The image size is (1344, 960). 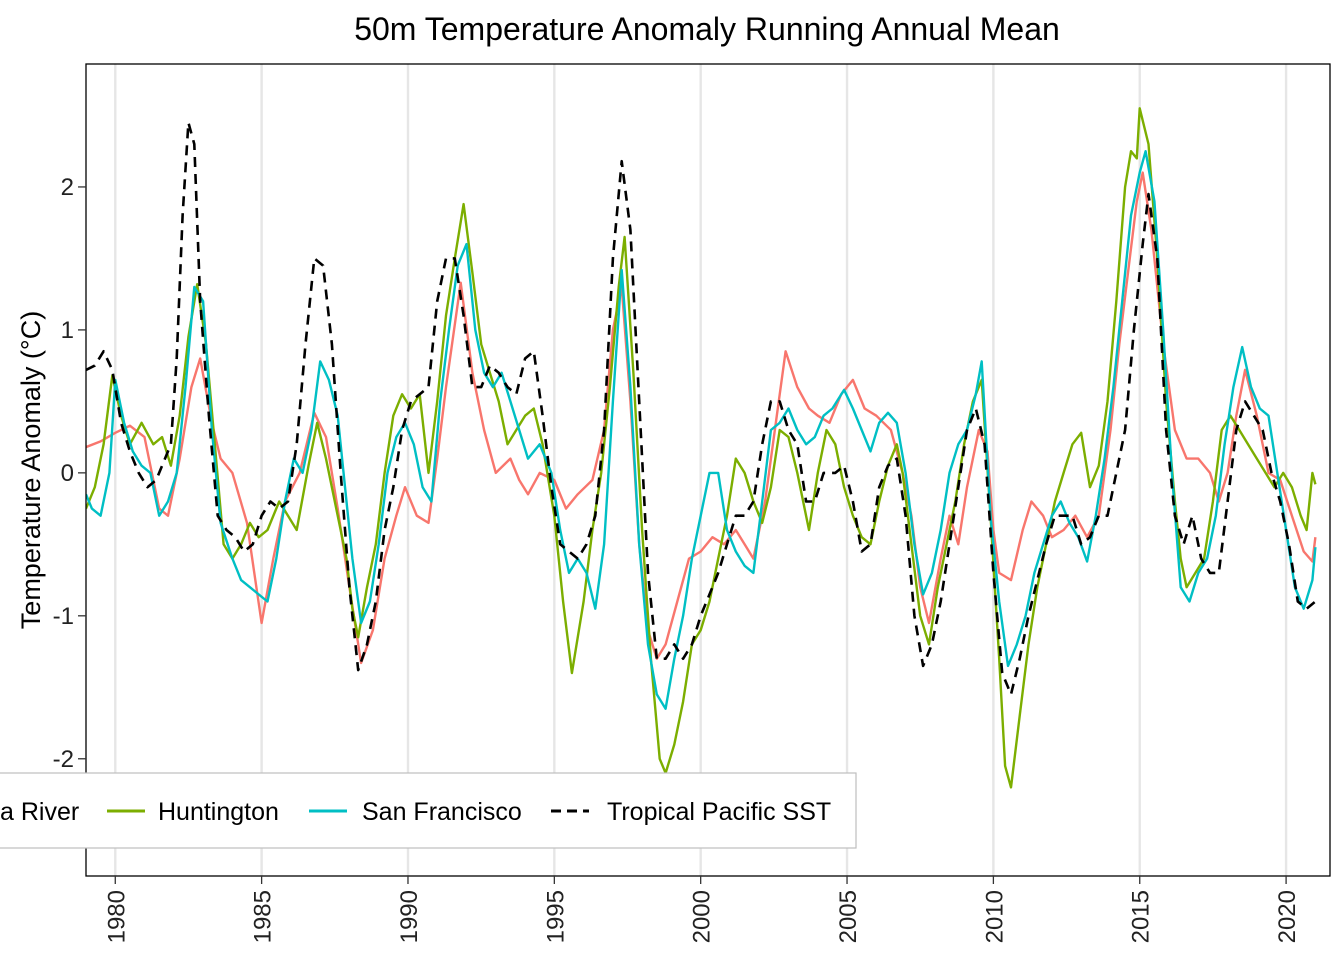 I want to click on x-tick-label-2010: 2010, so click(x=994, y=916).